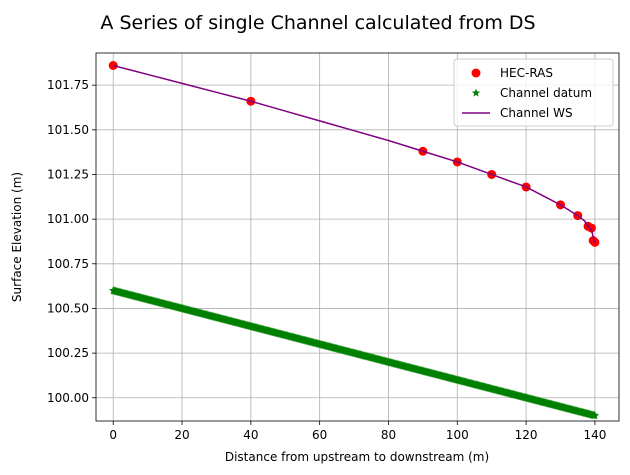  What do you see at coordinates (68, 174) in the screenshot?
I see `y-tick-label: 101.25` at bounding box center [68, 174].